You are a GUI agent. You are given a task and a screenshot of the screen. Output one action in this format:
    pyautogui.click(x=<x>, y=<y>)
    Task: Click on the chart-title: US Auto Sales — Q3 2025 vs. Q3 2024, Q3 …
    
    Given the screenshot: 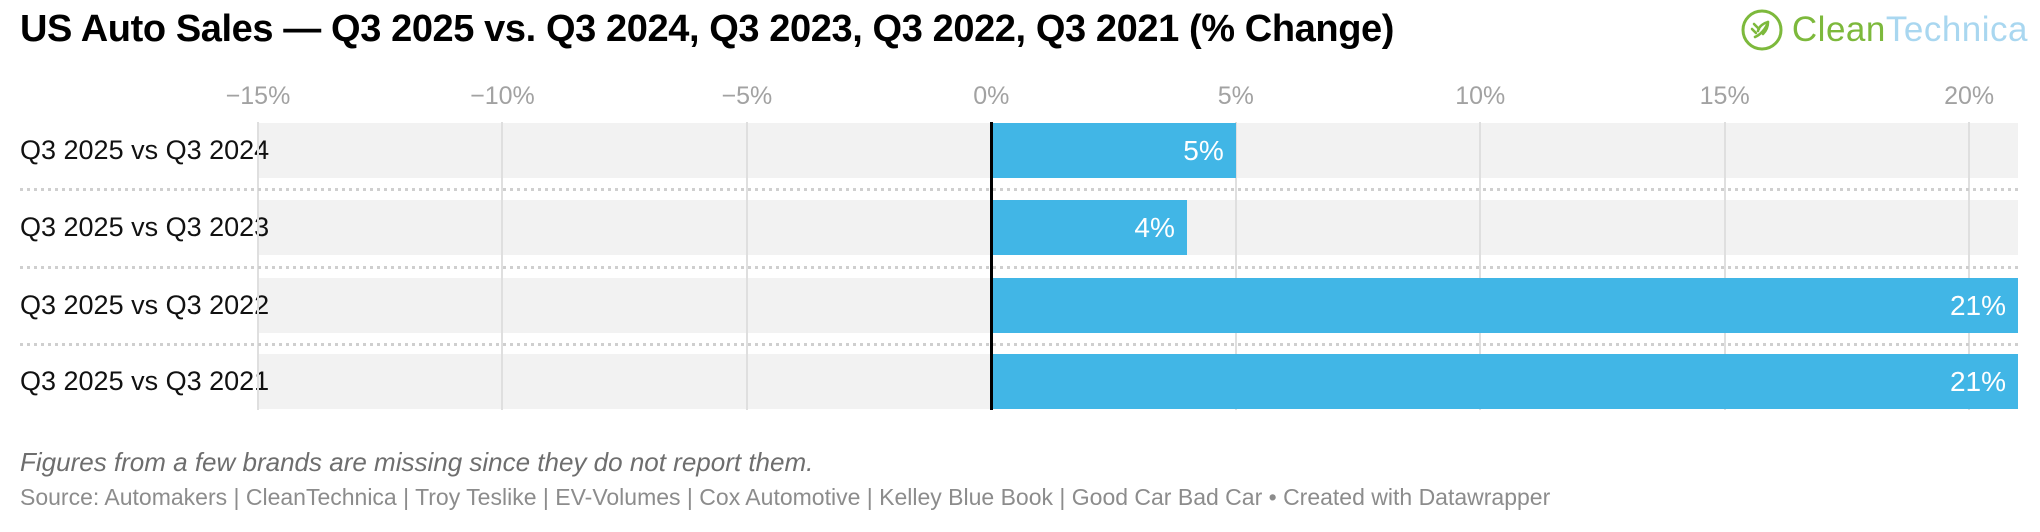 What is the action you would take?
    pyautogui.click(x=707, y=29)
    